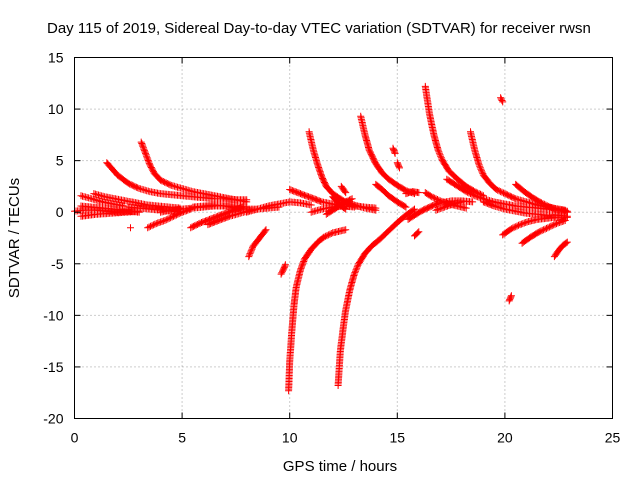 The width and height of the screenshot is (640, 480). I want to click on x-tick-label: 5, so click(182, 438).